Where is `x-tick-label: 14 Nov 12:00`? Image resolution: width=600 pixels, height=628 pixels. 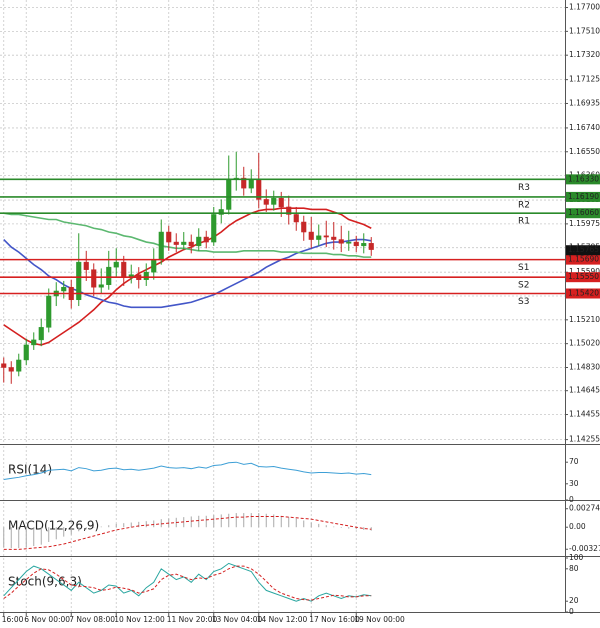
x-tick-label: 14 Nov 12:00 is located at coordinates (282, 619).